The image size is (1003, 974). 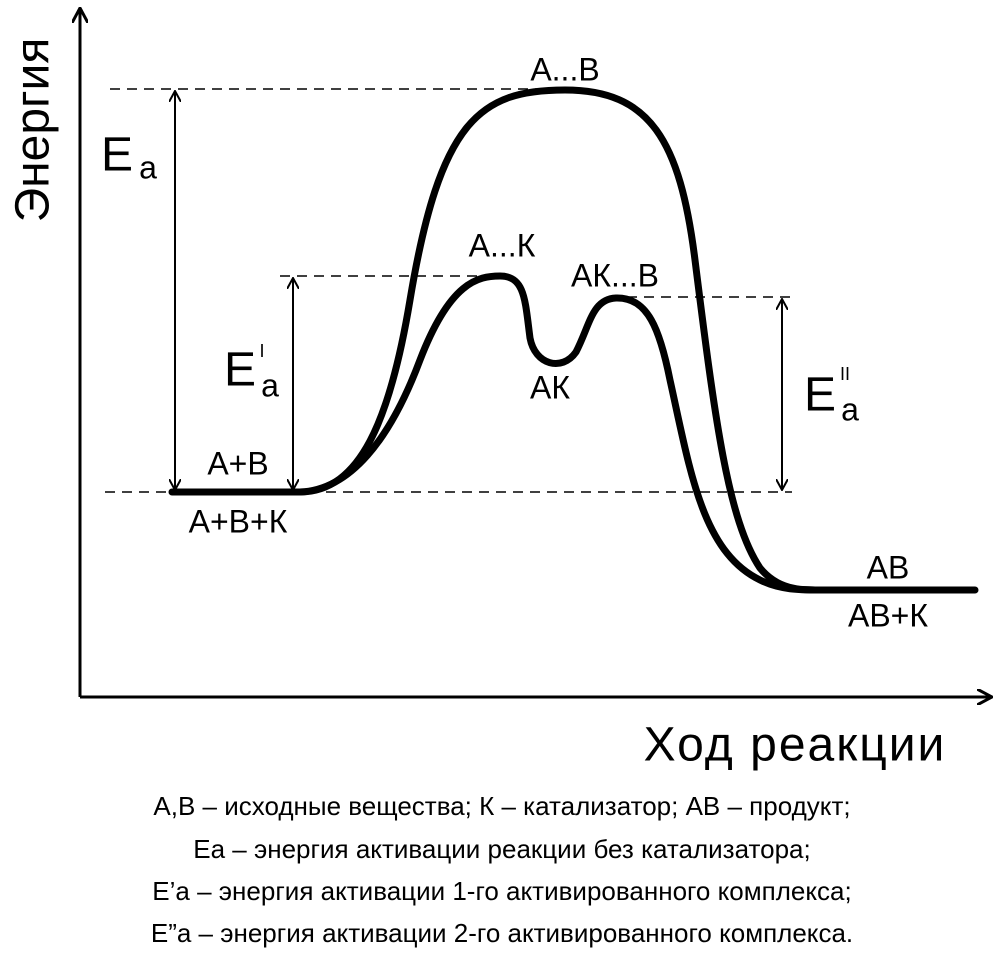 I want to click on state-label: АК...В, so click(x=615, y=275).